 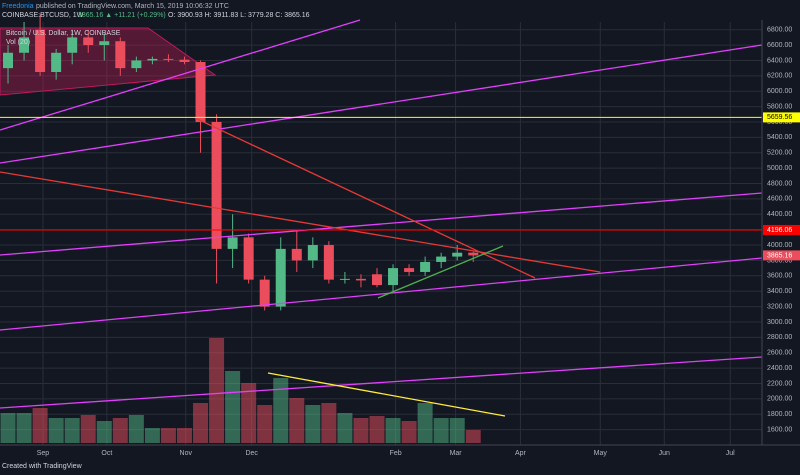 I want to click on y-tick-label: 1600.00, so click(x=779, y=429).